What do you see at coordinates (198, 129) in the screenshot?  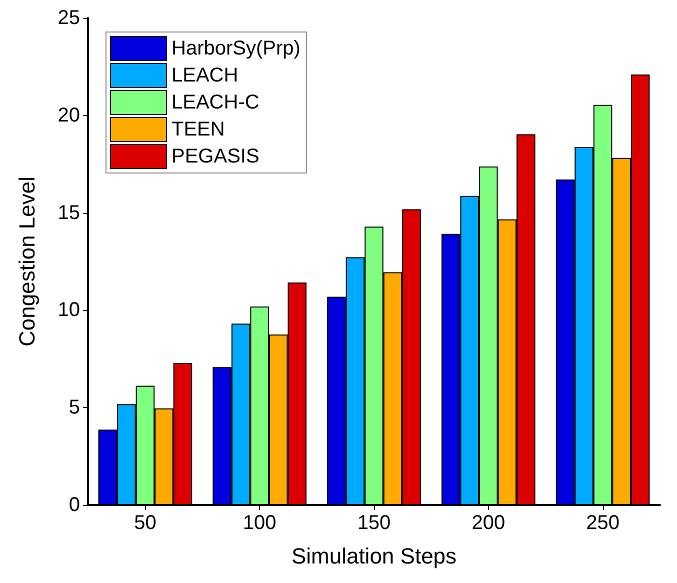 I see `legend-label: TEEN` at bounding box center [198, 129].